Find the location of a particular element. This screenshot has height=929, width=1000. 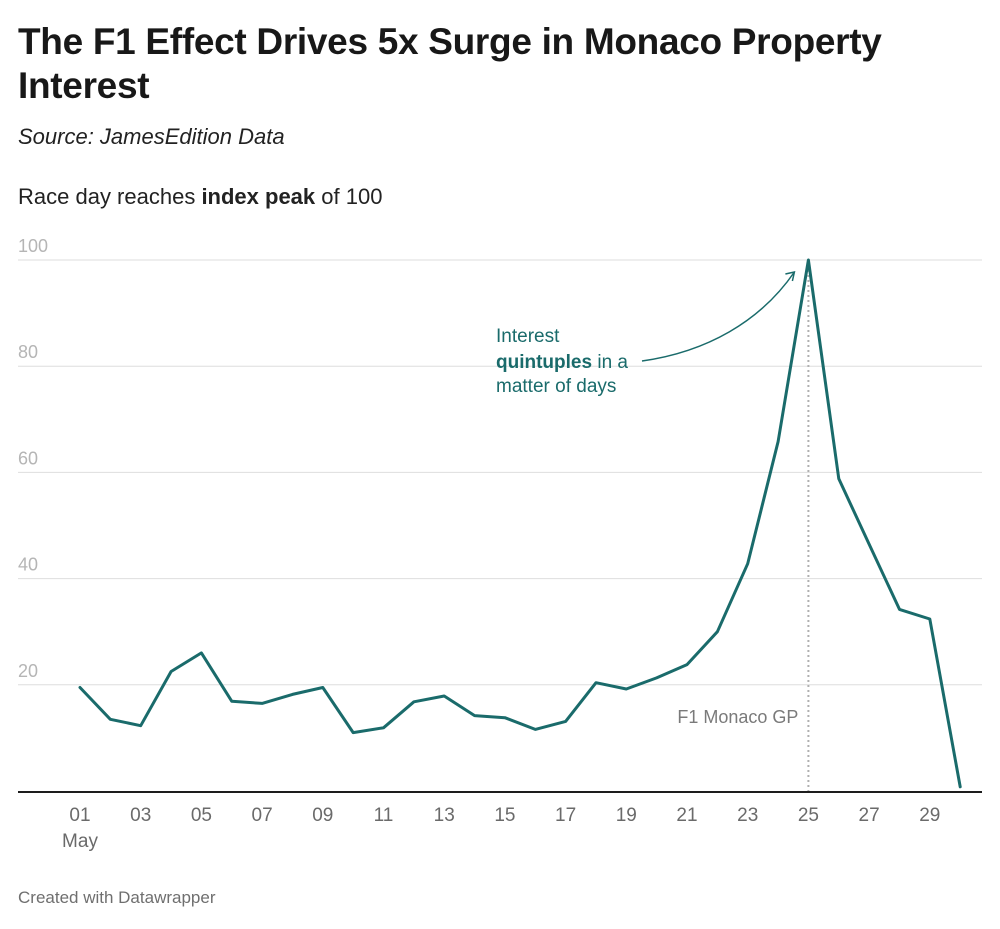

subtitle-suffix: of 100 is located at coordinates (349, 196).